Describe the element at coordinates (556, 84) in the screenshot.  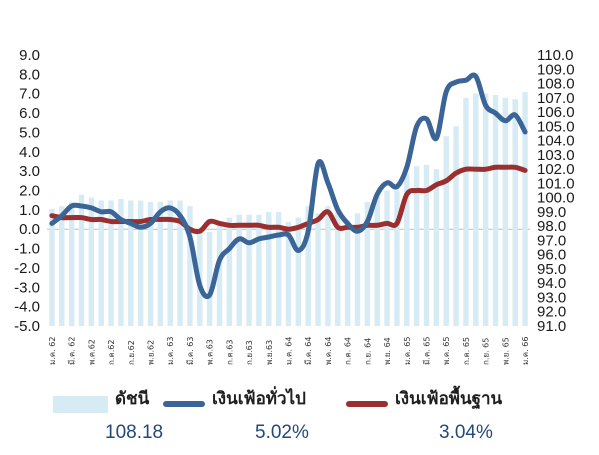
I see `right-tick-label: 108.0` at that location.